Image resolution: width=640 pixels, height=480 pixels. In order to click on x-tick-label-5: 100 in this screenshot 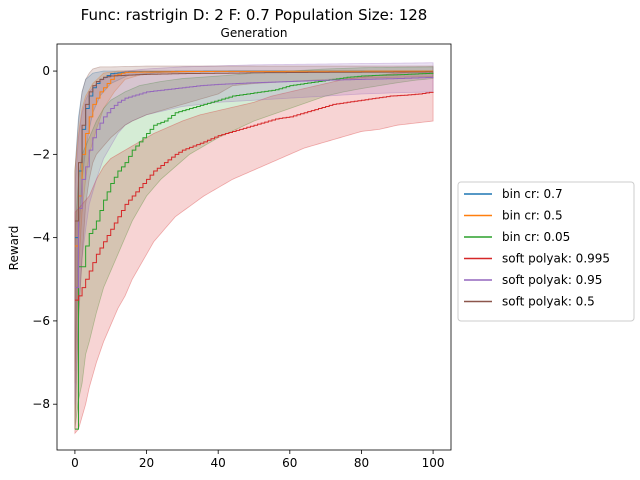, I will do `click(433, 463)`.